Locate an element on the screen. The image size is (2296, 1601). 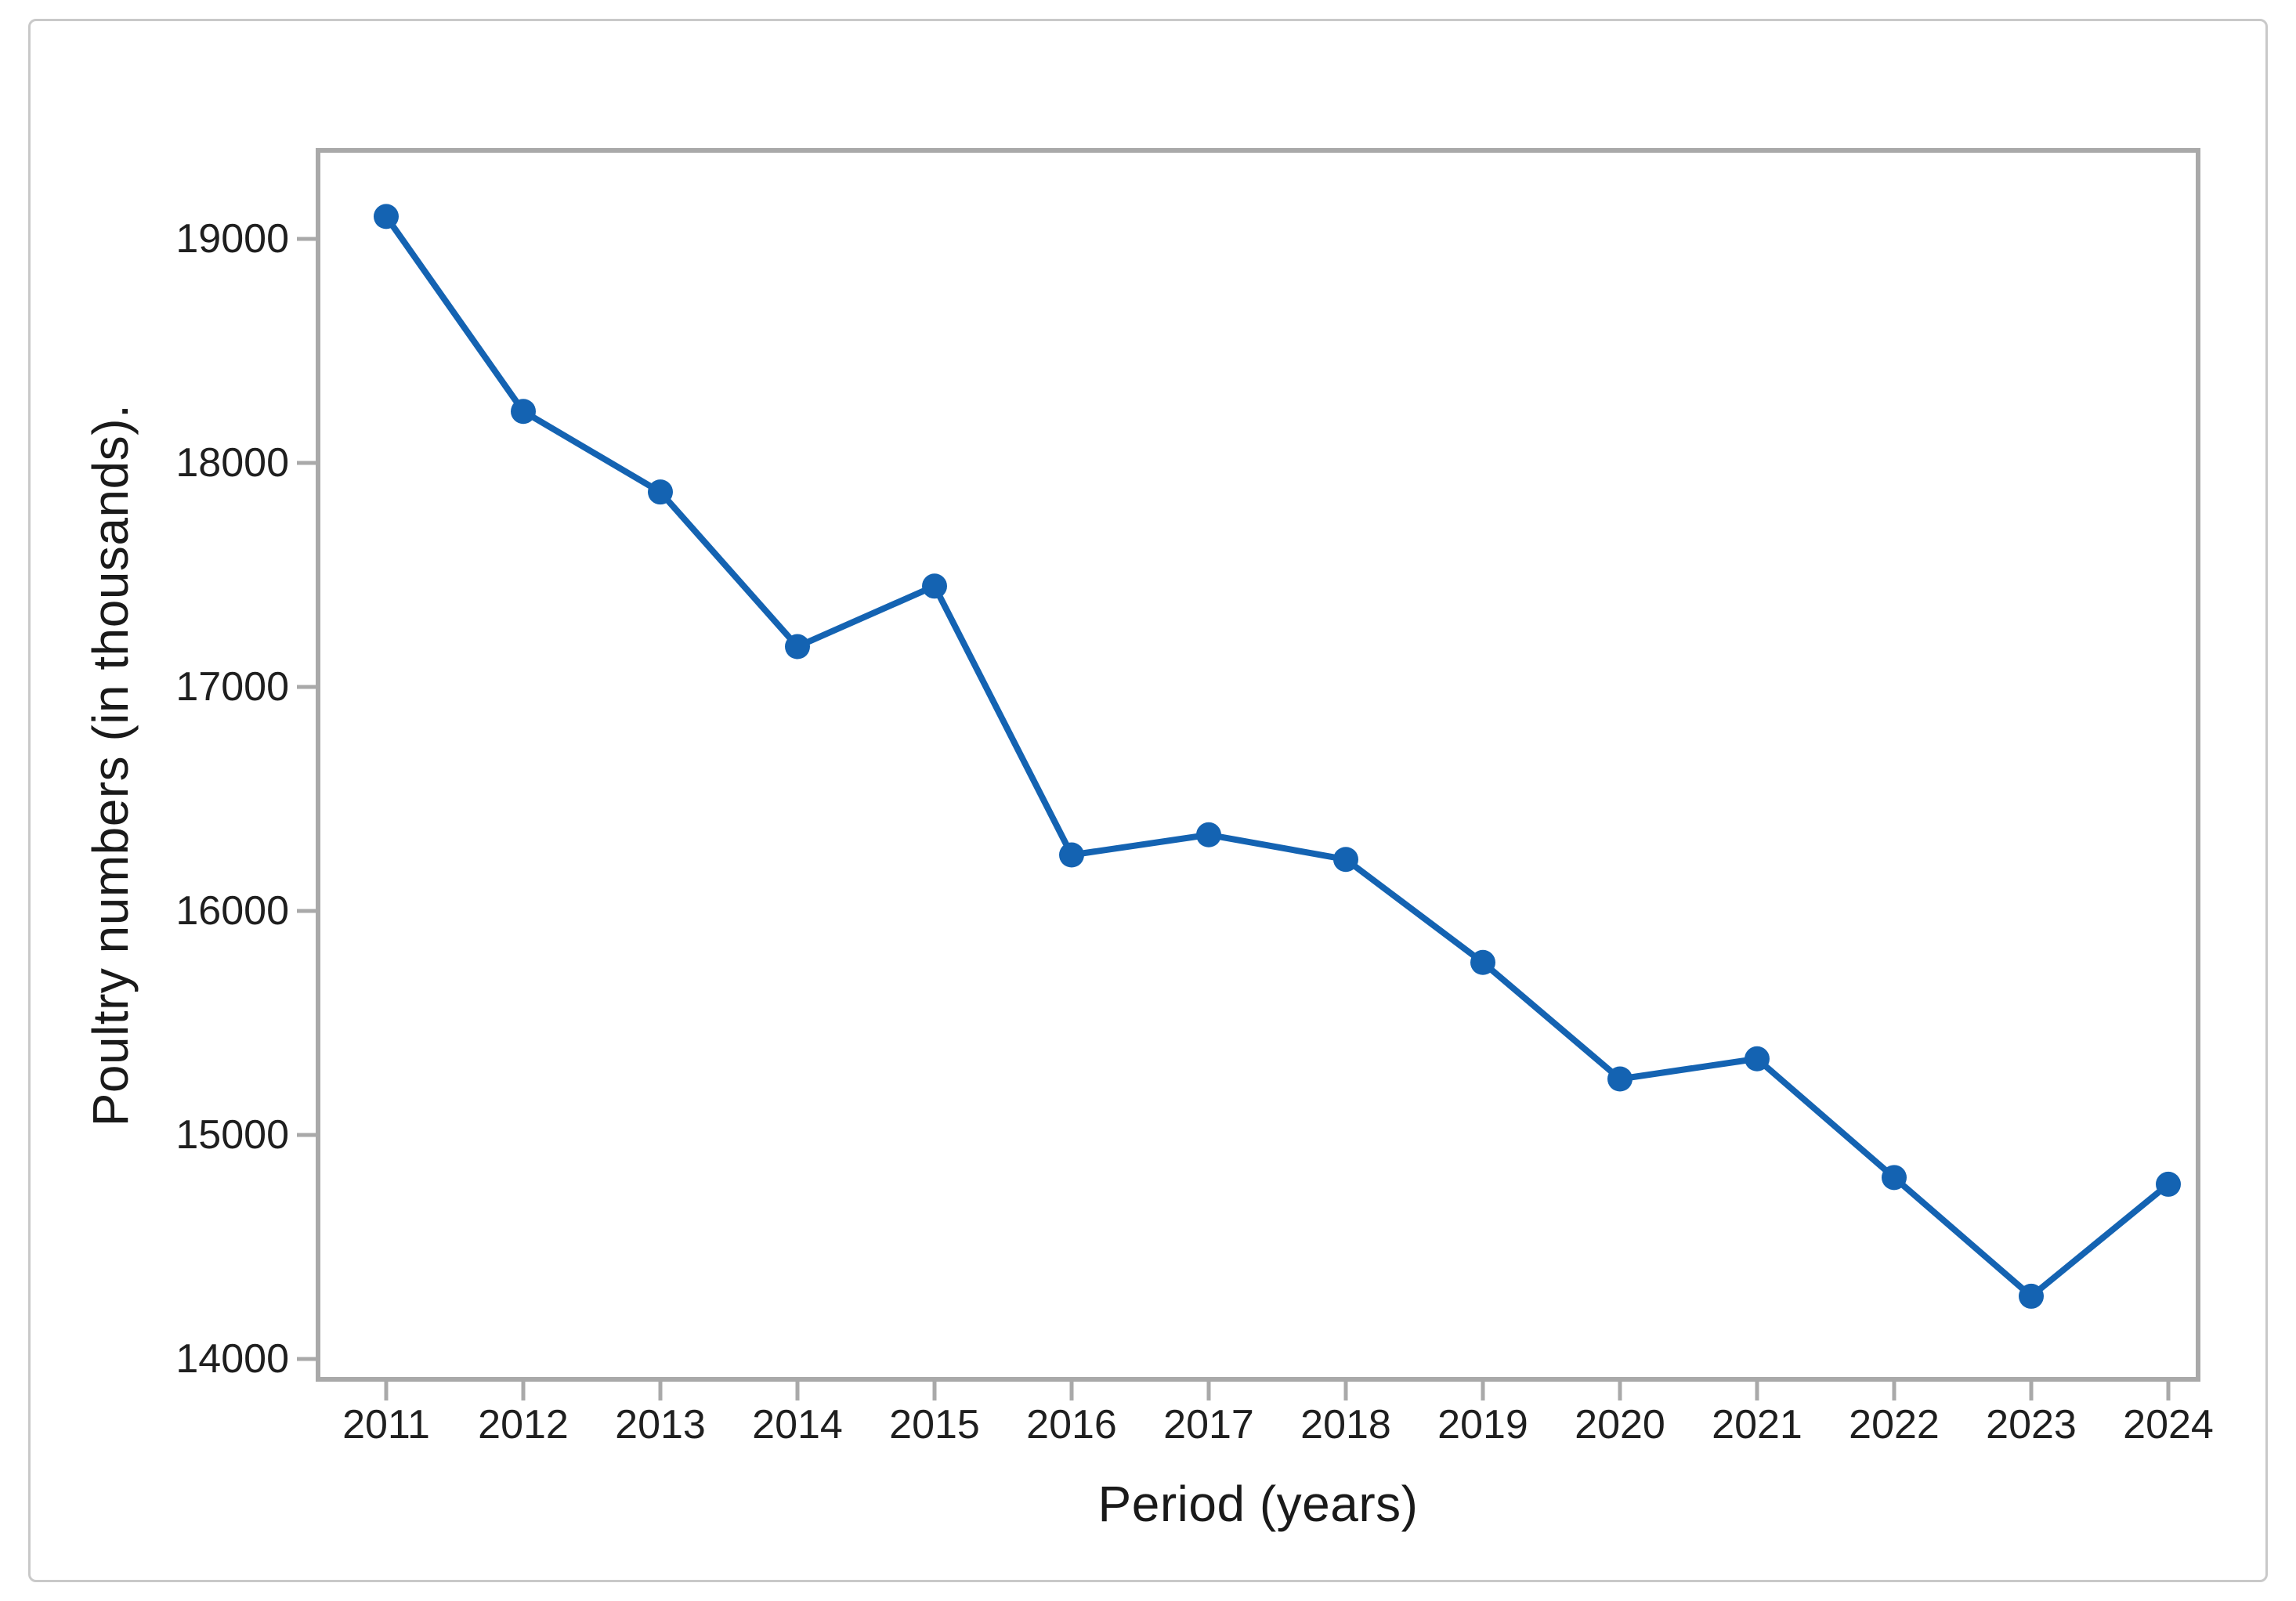
x-axis-title: Period (years) is located at coordinates (1258, 1504).